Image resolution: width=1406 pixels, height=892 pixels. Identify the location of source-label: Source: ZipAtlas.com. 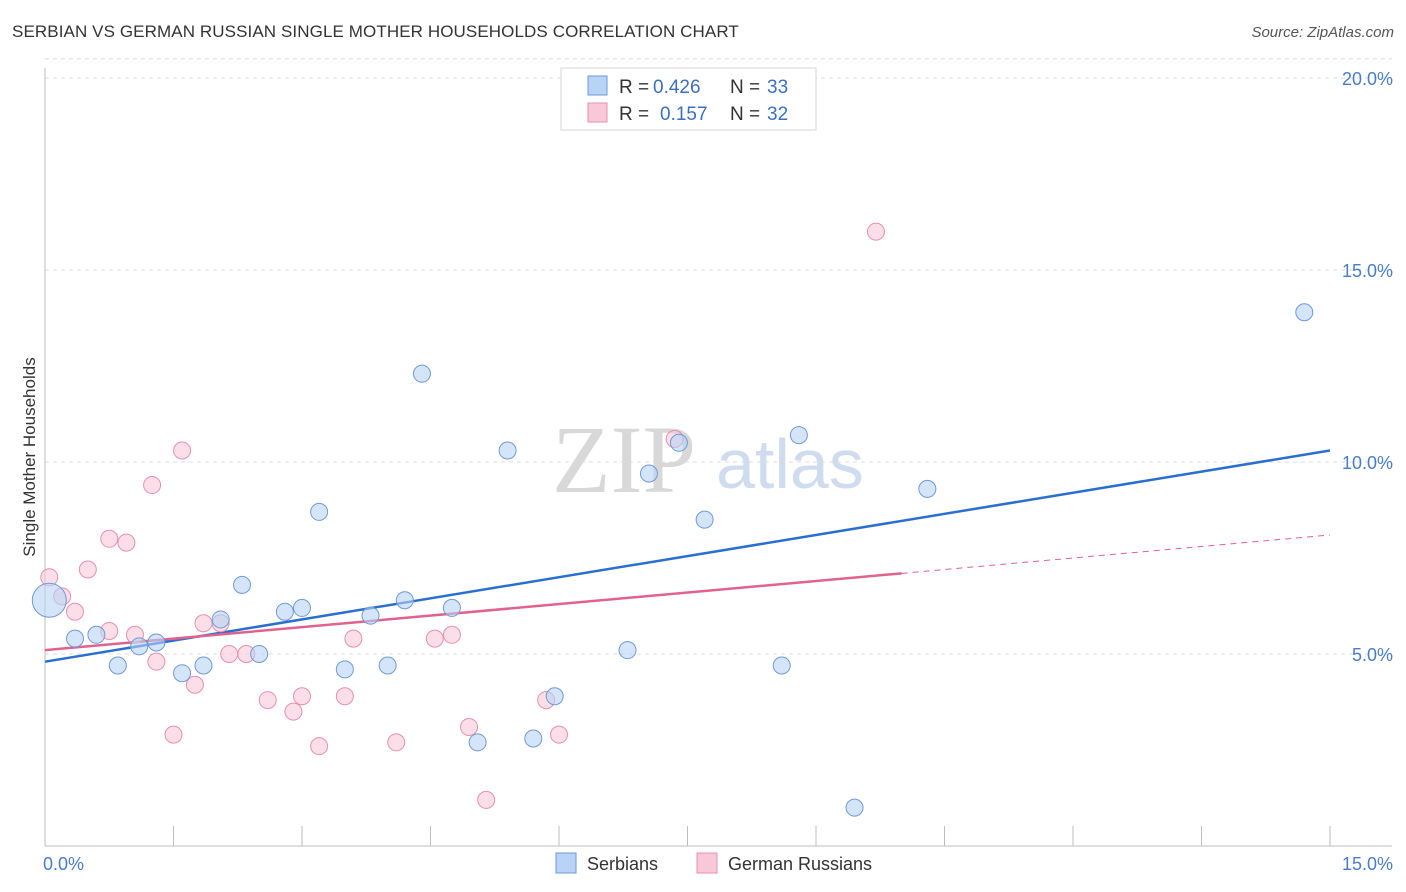
(1322, 32).